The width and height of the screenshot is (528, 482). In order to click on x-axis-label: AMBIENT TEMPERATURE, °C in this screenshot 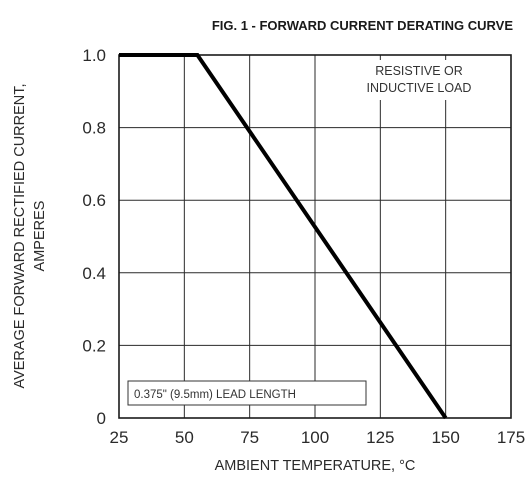, I will do `click(315, 466)`.